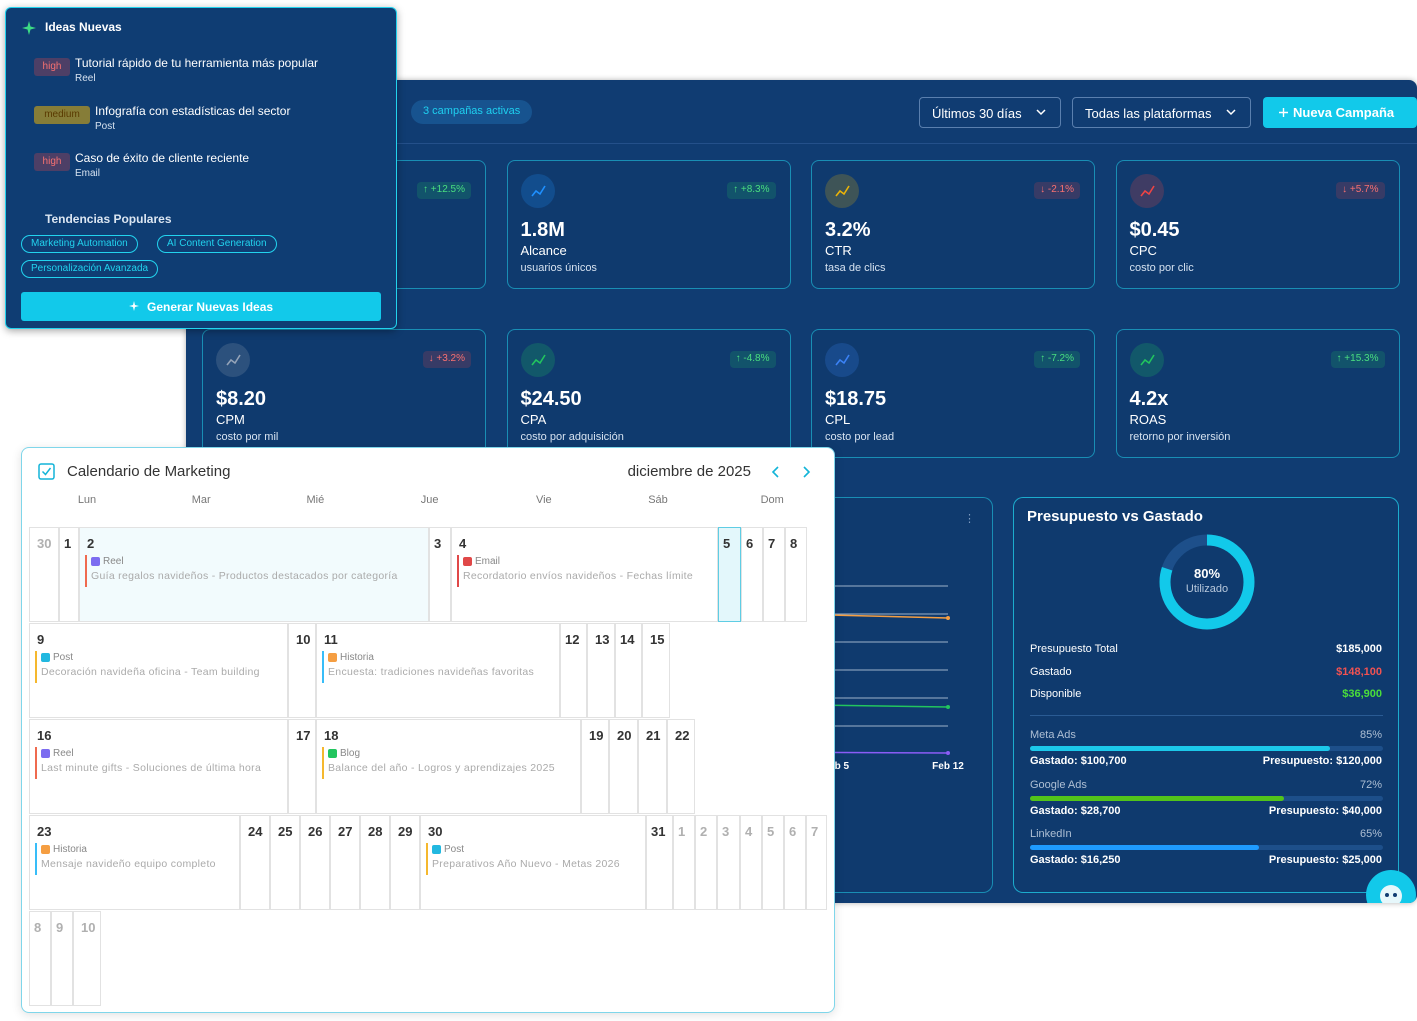 The height and width of the screenshot is (1021, 1417). Describe the element at coordinates (656, 670) in the screenshot. I see `day-cell: 15` at that location.